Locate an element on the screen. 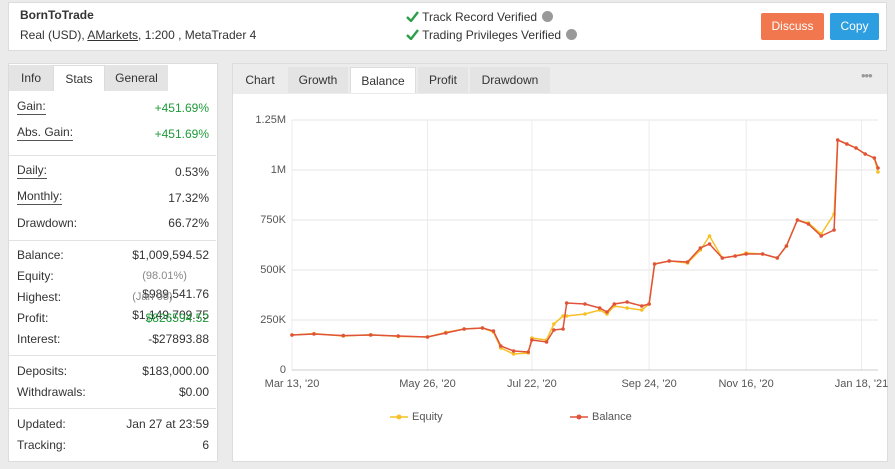 The image size is (895, 469). x-tick-label: Jan 18, '21 is located at coordinates (861, 384).